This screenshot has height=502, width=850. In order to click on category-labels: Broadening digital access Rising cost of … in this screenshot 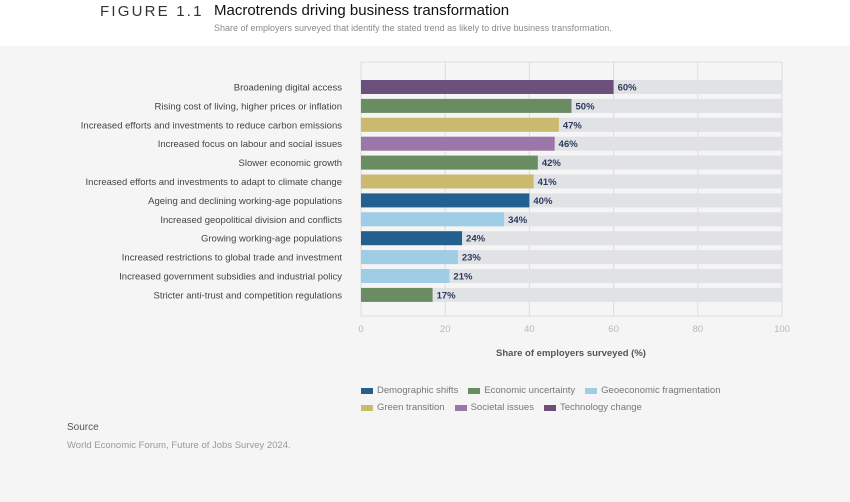, I will do `click(212, 192)`.